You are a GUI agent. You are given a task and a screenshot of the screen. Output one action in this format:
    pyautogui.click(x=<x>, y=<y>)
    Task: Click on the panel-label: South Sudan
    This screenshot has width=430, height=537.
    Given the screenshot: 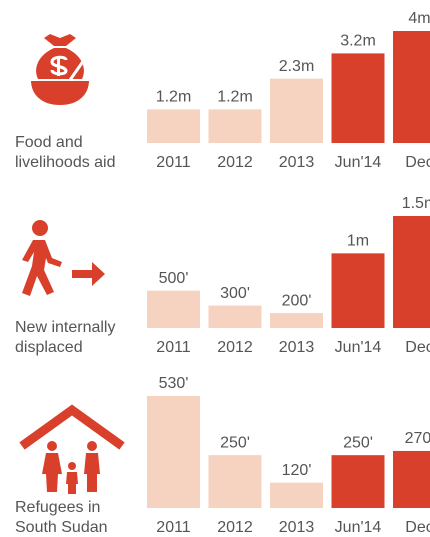 What is the action you would take?
    pyautogui.click(x=61, y=527)
    